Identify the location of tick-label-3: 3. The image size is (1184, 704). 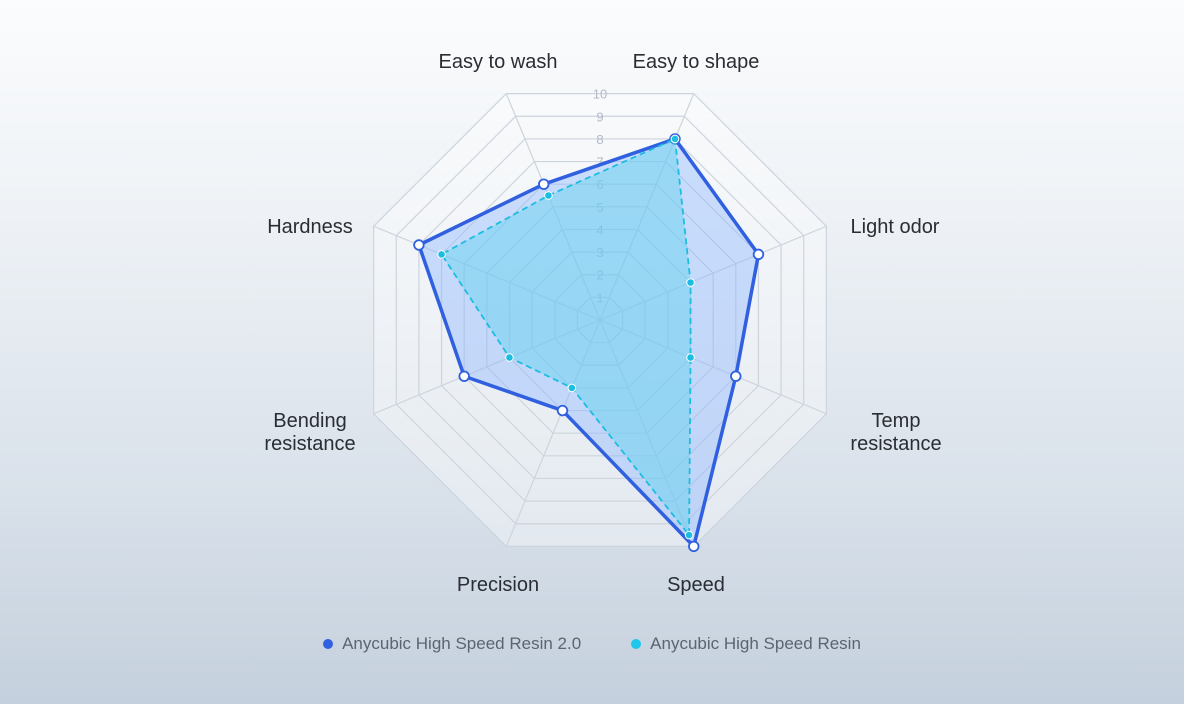
(599, 252).